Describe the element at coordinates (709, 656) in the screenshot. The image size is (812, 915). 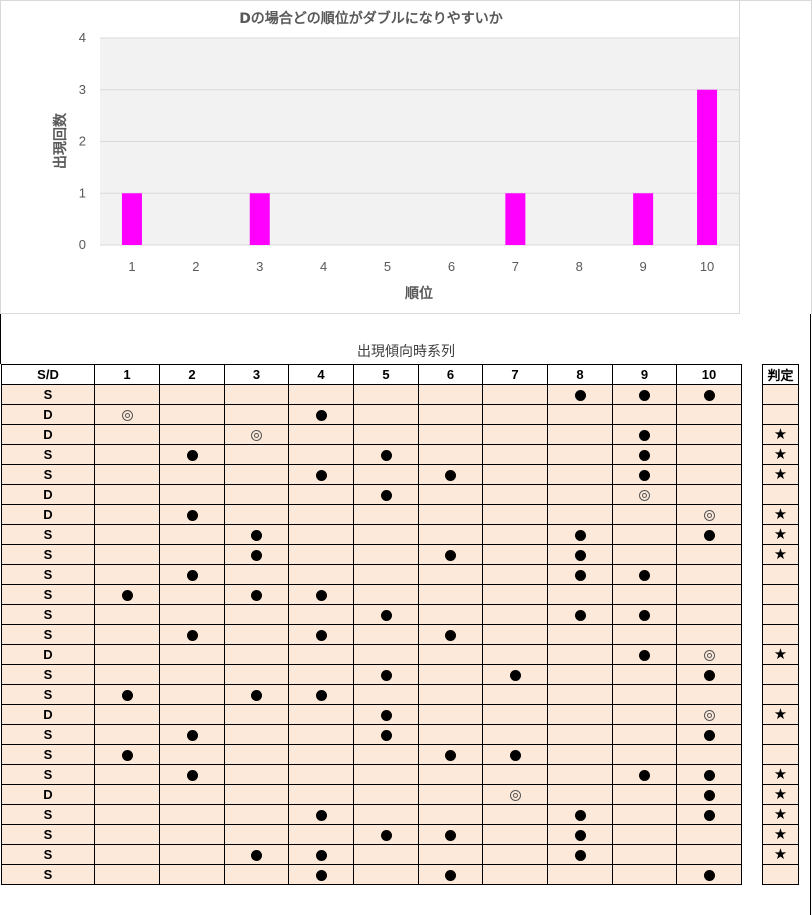
I see `double-circle-mark` at that location.